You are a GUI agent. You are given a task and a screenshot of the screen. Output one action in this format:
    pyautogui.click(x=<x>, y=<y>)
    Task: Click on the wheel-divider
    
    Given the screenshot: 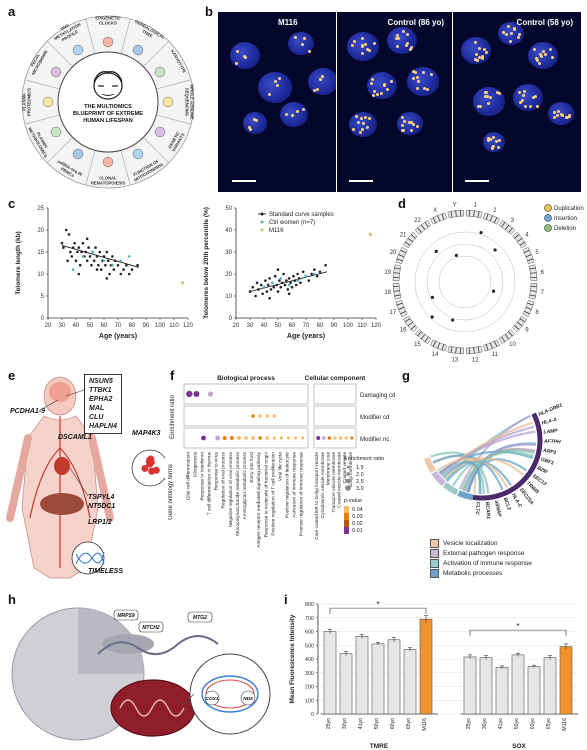 What is the action you would take?
    pyautogui.click(x=42, y=84)
    